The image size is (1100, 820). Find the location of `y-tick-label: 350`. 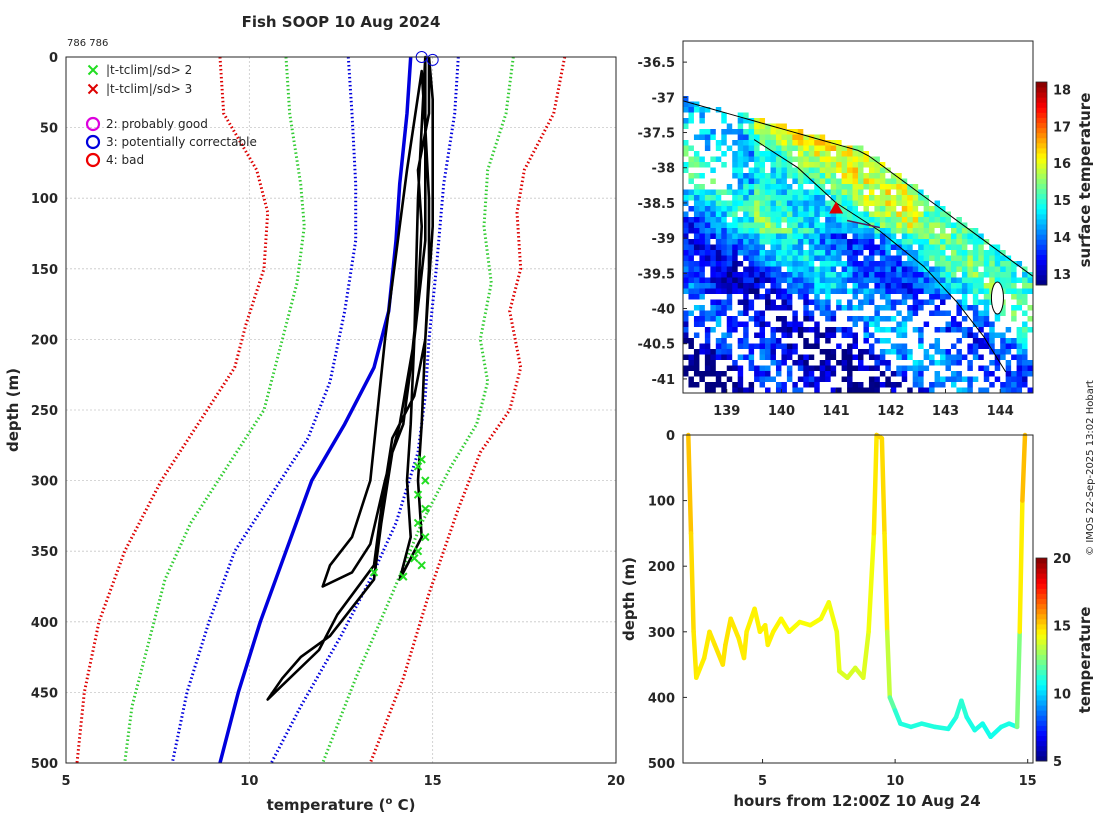

y-tick-label: 350 is located at coordinates (44, 552).